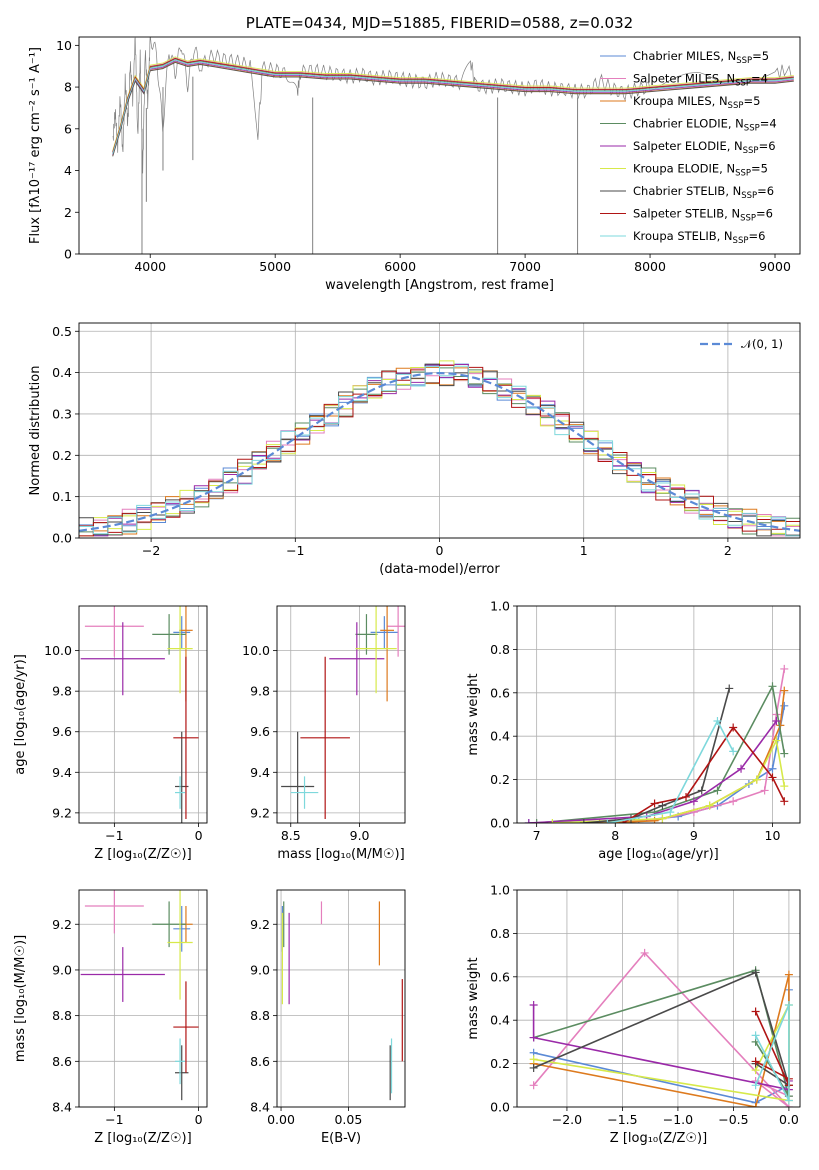 This screenshot has height=1170, width=819. I want to click on weight-vs-age-xtick-label: 9, so click(694, 835).